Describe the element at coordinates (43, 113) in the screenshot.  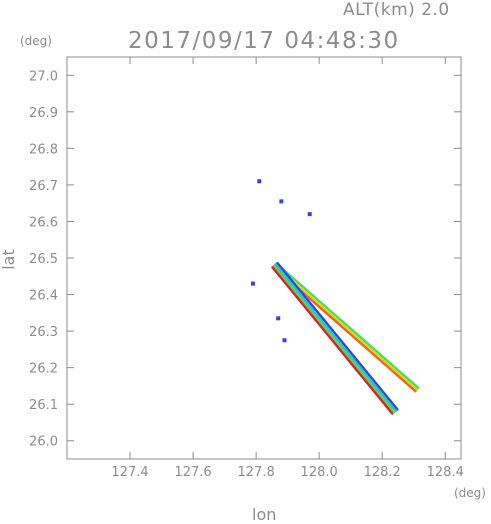
I see `y-tick-label: 26.9` at that location.